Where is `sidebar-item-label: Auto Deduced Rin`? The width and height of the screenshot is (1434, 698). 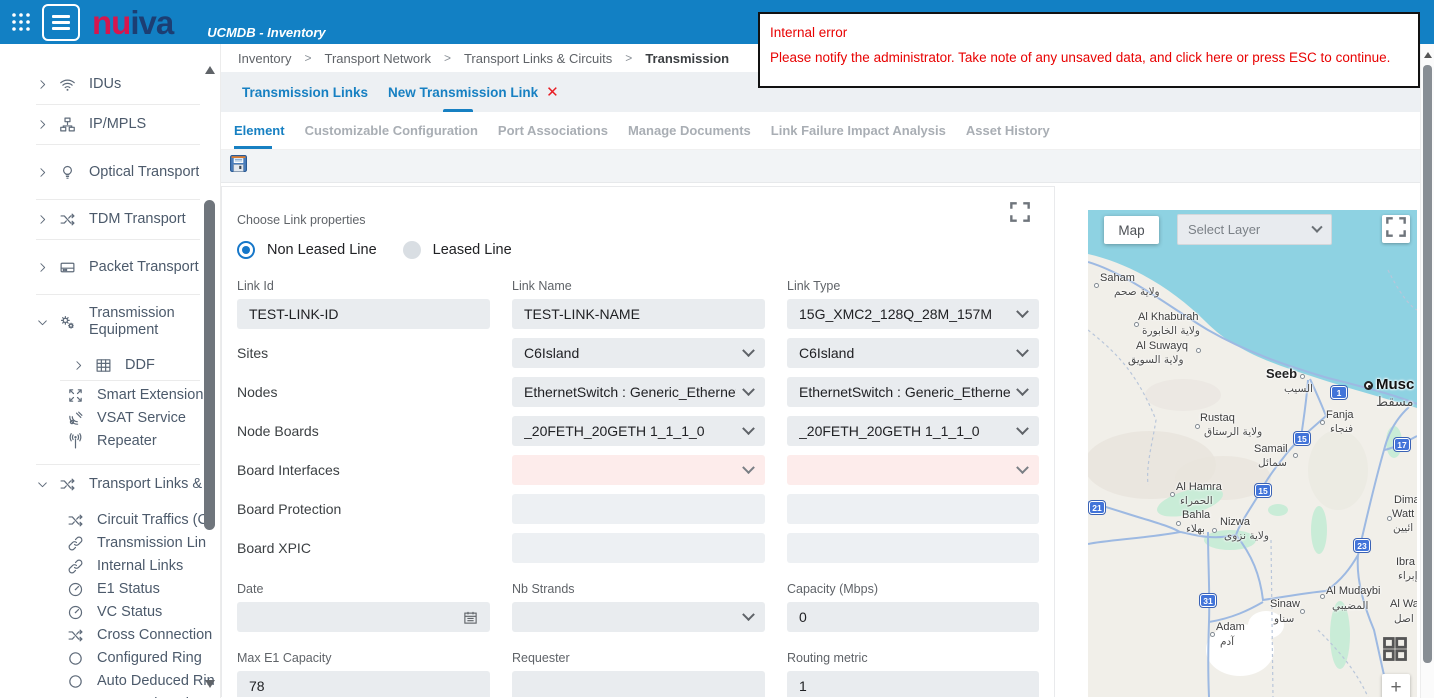 sidebar-item-label: Auto Deduced Rin is located at coordinates (156, 681).